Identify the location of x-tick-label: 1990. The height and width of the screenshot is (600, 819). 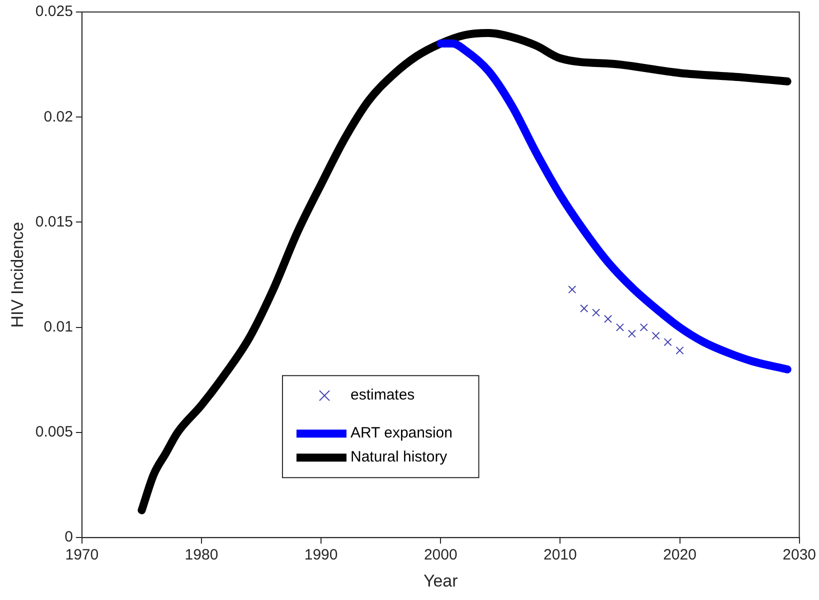
(321, 555).